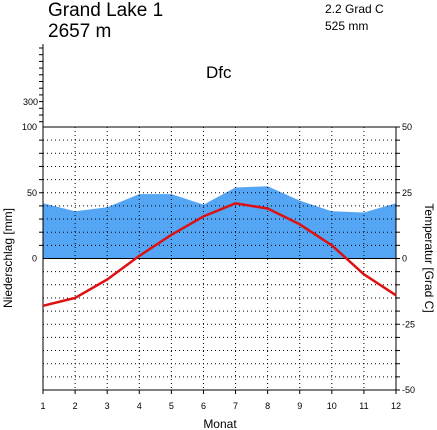 The height and width of the screenshot is (430, 437). I want to click on x-tick-label: 2, so click(75, 406).